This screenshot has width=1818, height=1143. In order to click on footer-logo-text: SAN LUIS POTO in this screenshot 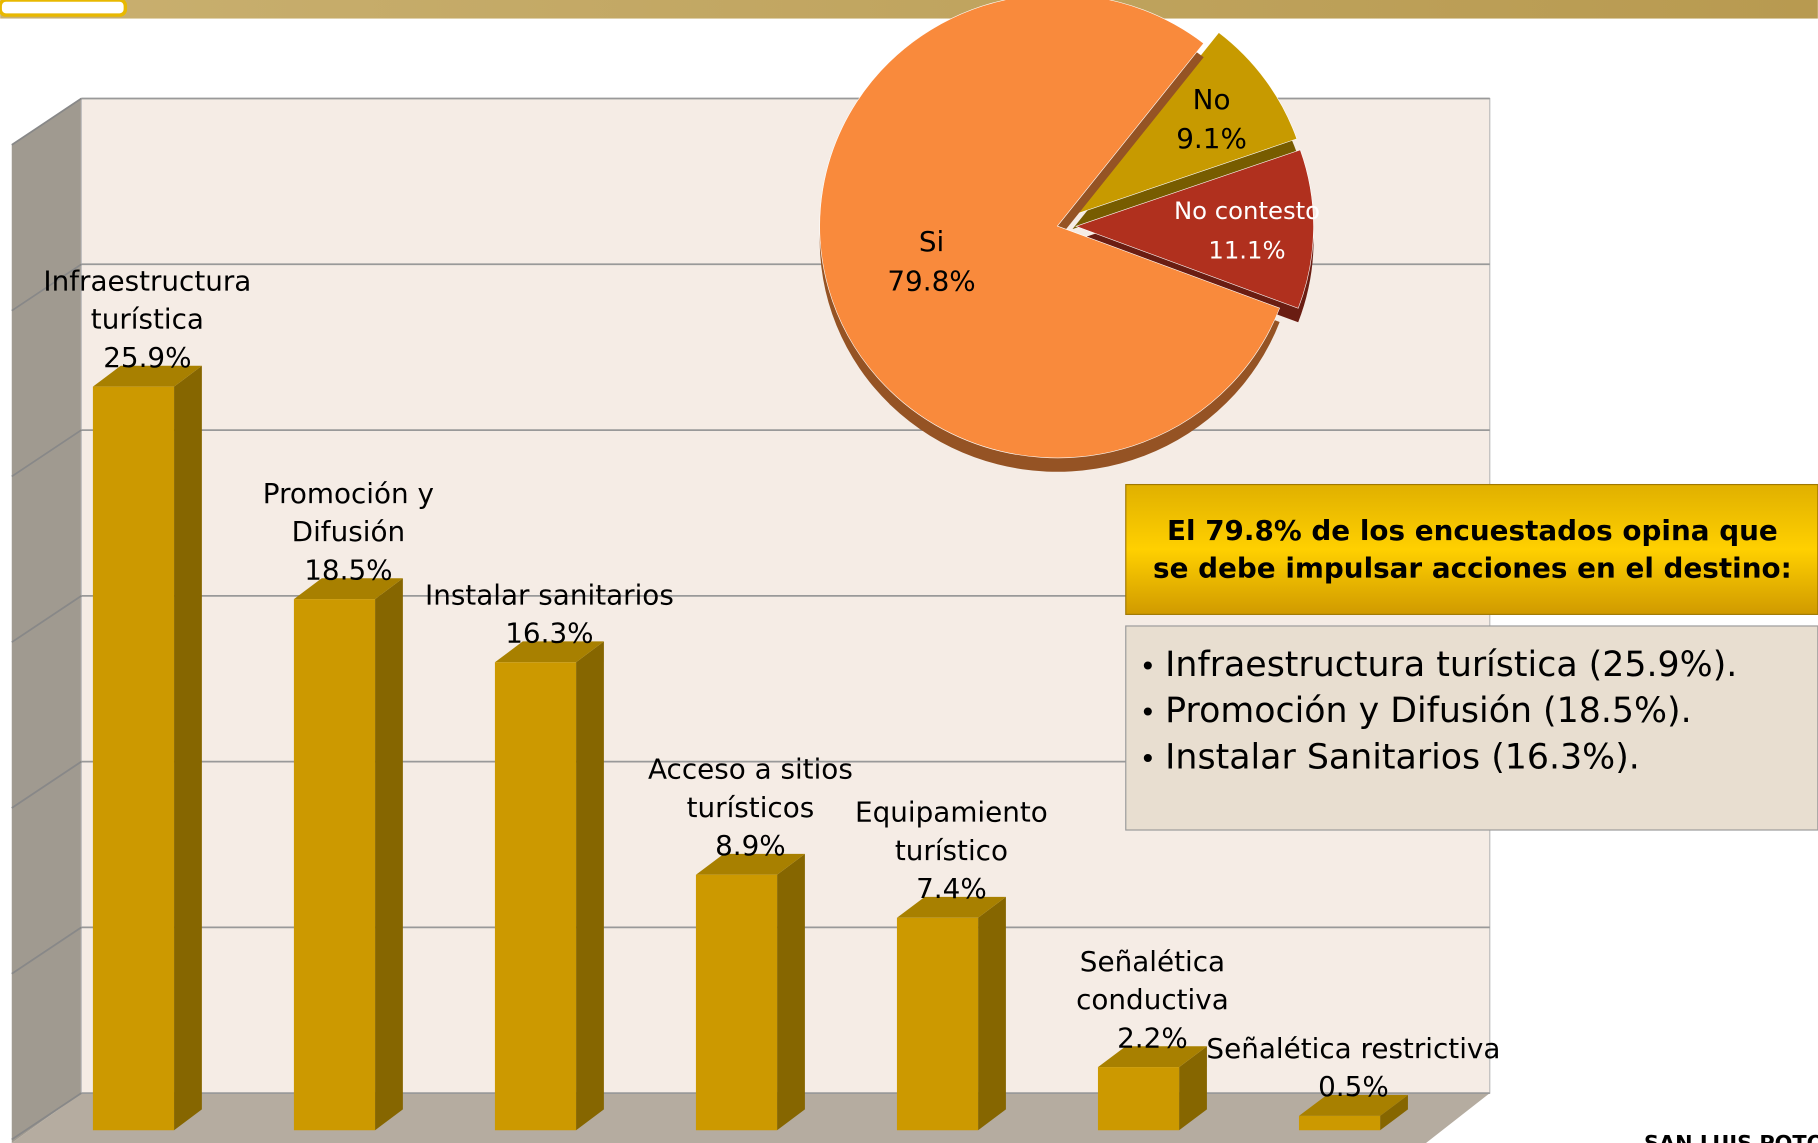, I will do `click(1731, 1137)`.